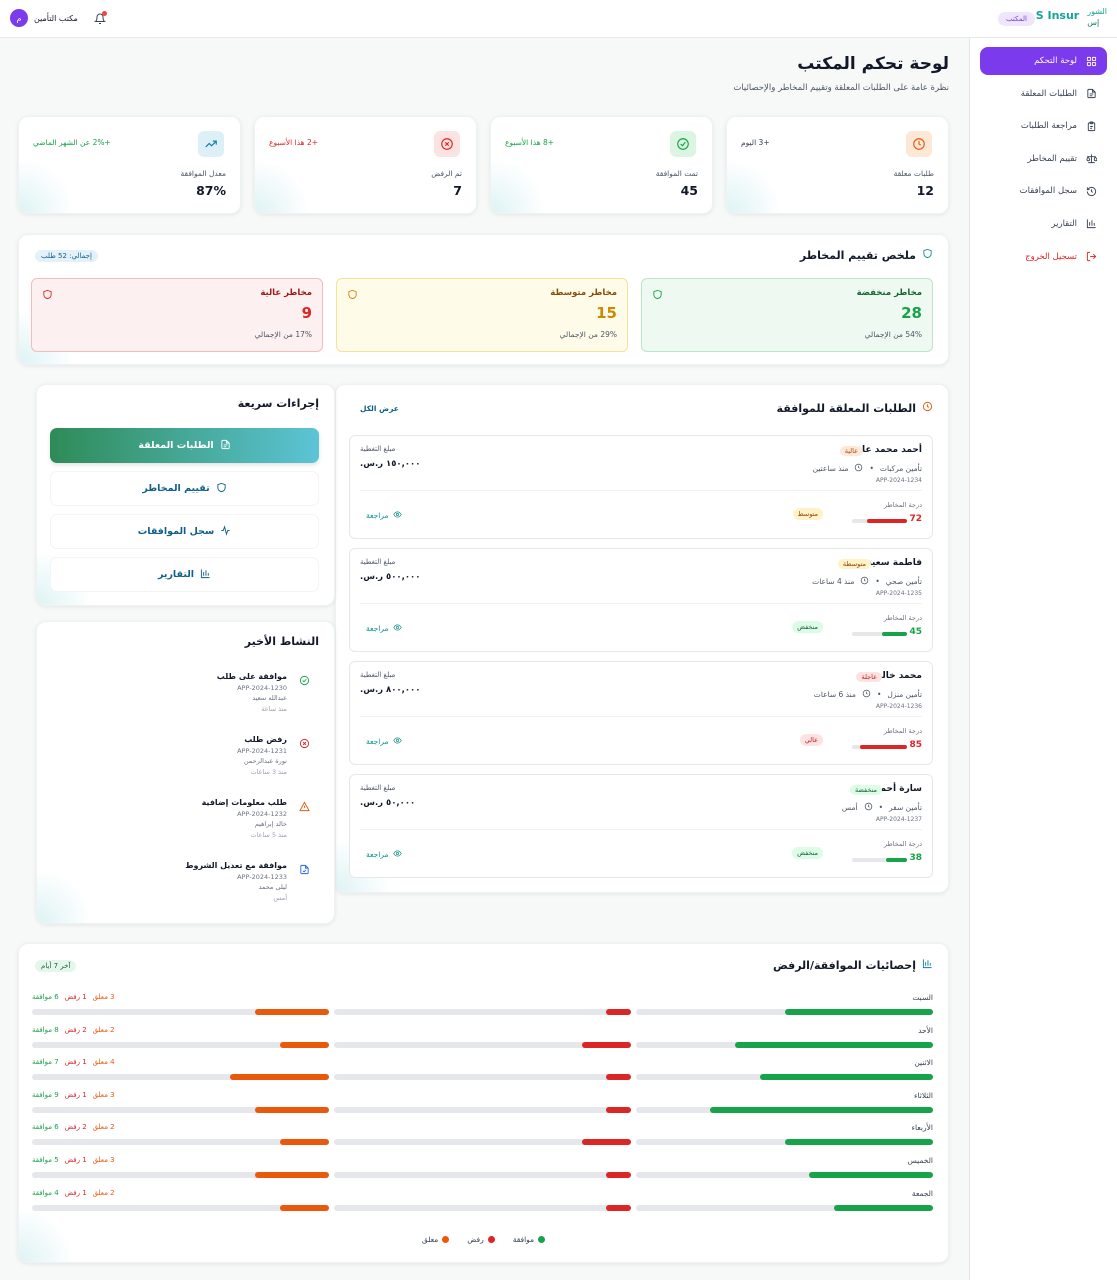 This screenshot has width=1117, height=1280. Describe the element at coordinates (1093, 22) in the screenshot. I see `brand-ar-bottom: إس` at that location.